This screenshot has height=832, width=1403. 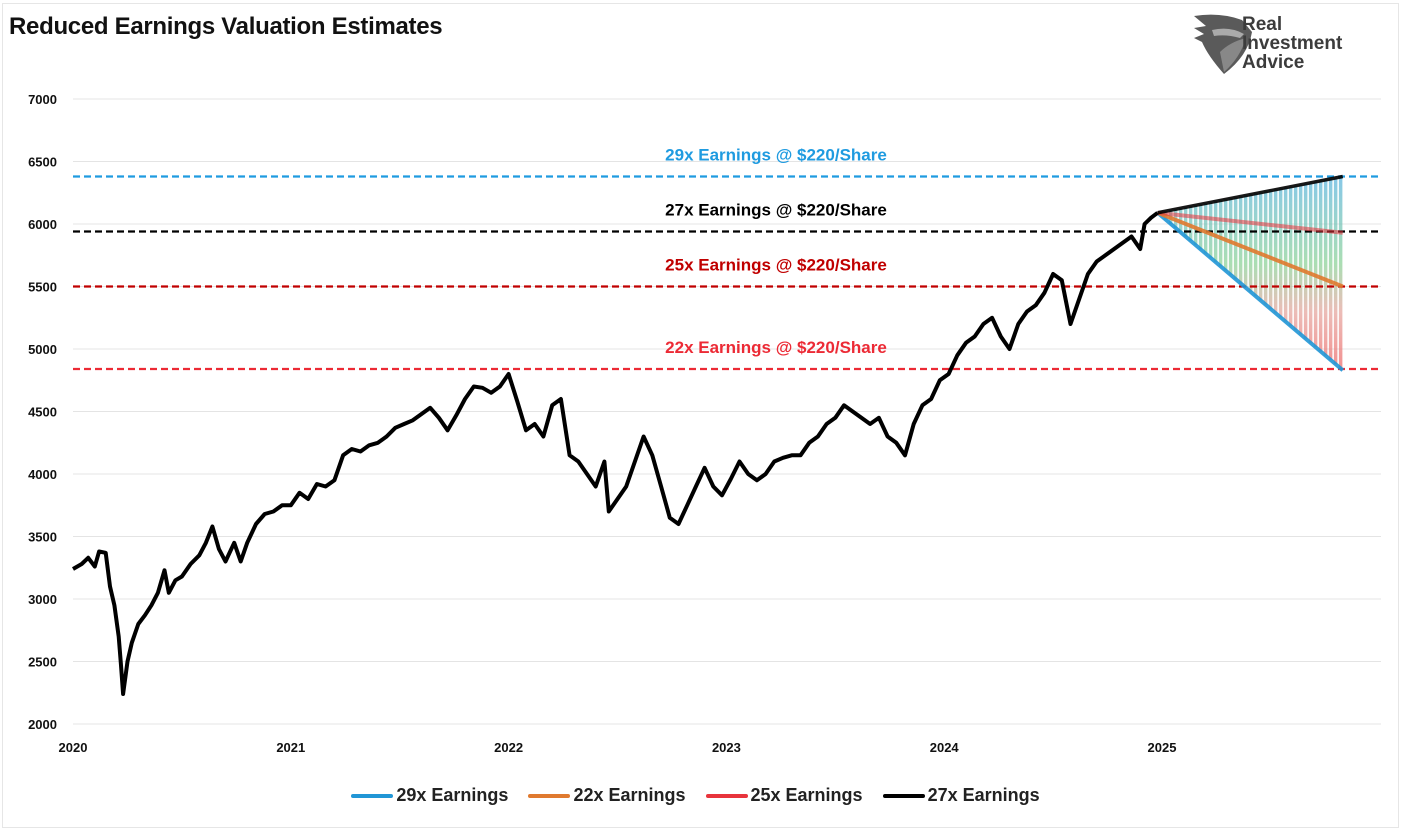 What do you see at coordinates (776, 347) in the screenshot?
I see `reference-line-label: 22x Earnings @ $220/Share` at bounding box center [776, 347].